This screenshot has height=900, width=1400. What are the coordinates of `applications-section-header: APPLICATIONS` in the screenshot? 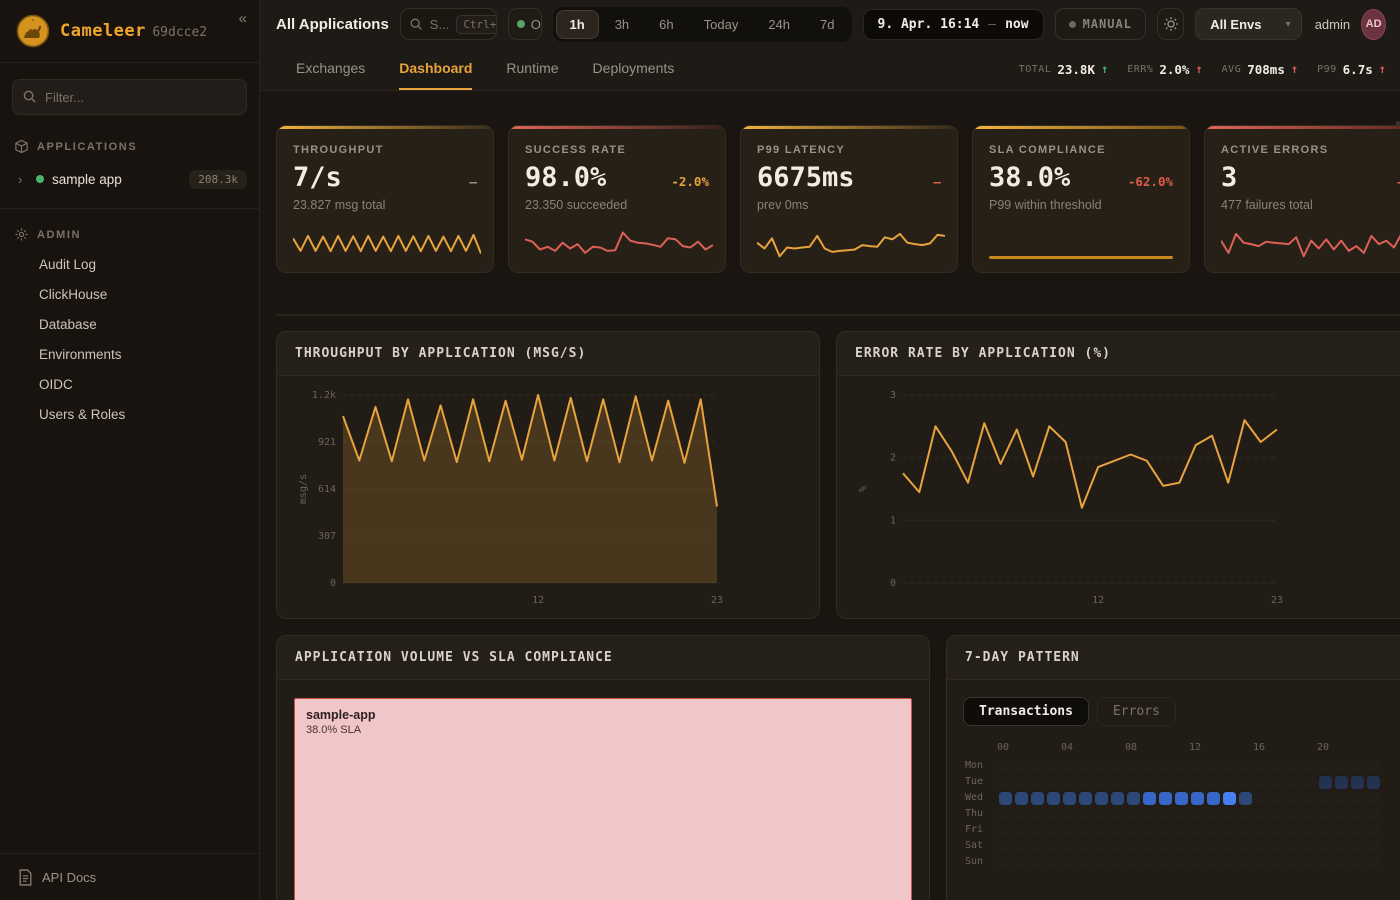 It's located at (129, 141).